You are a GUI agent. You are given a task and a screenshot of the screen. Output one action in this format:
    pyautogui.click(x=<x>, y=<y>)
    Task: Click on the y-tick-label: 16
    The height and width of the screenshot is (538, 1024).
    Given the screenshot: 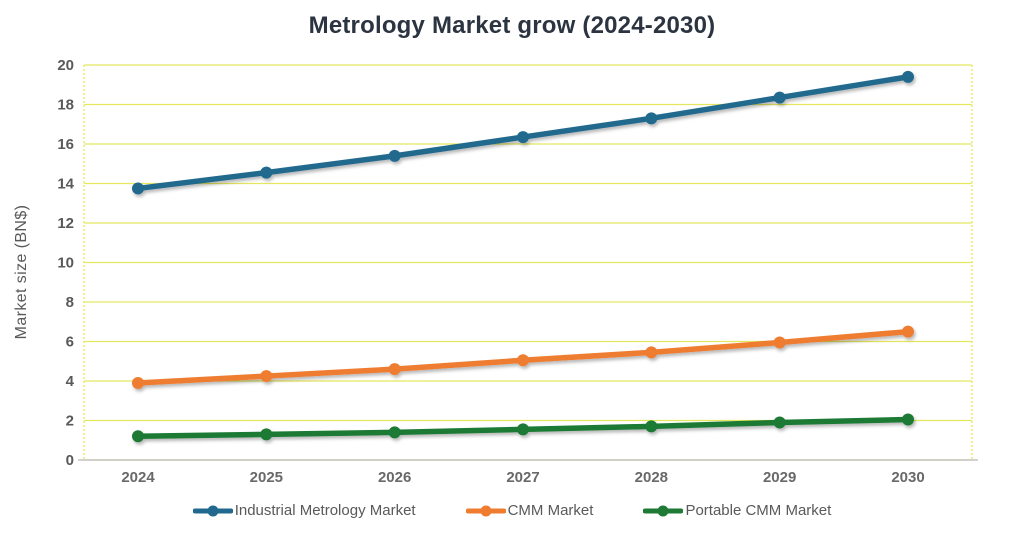 What is the action you would take?
    pyautogui.click(x=65, y=144)
    